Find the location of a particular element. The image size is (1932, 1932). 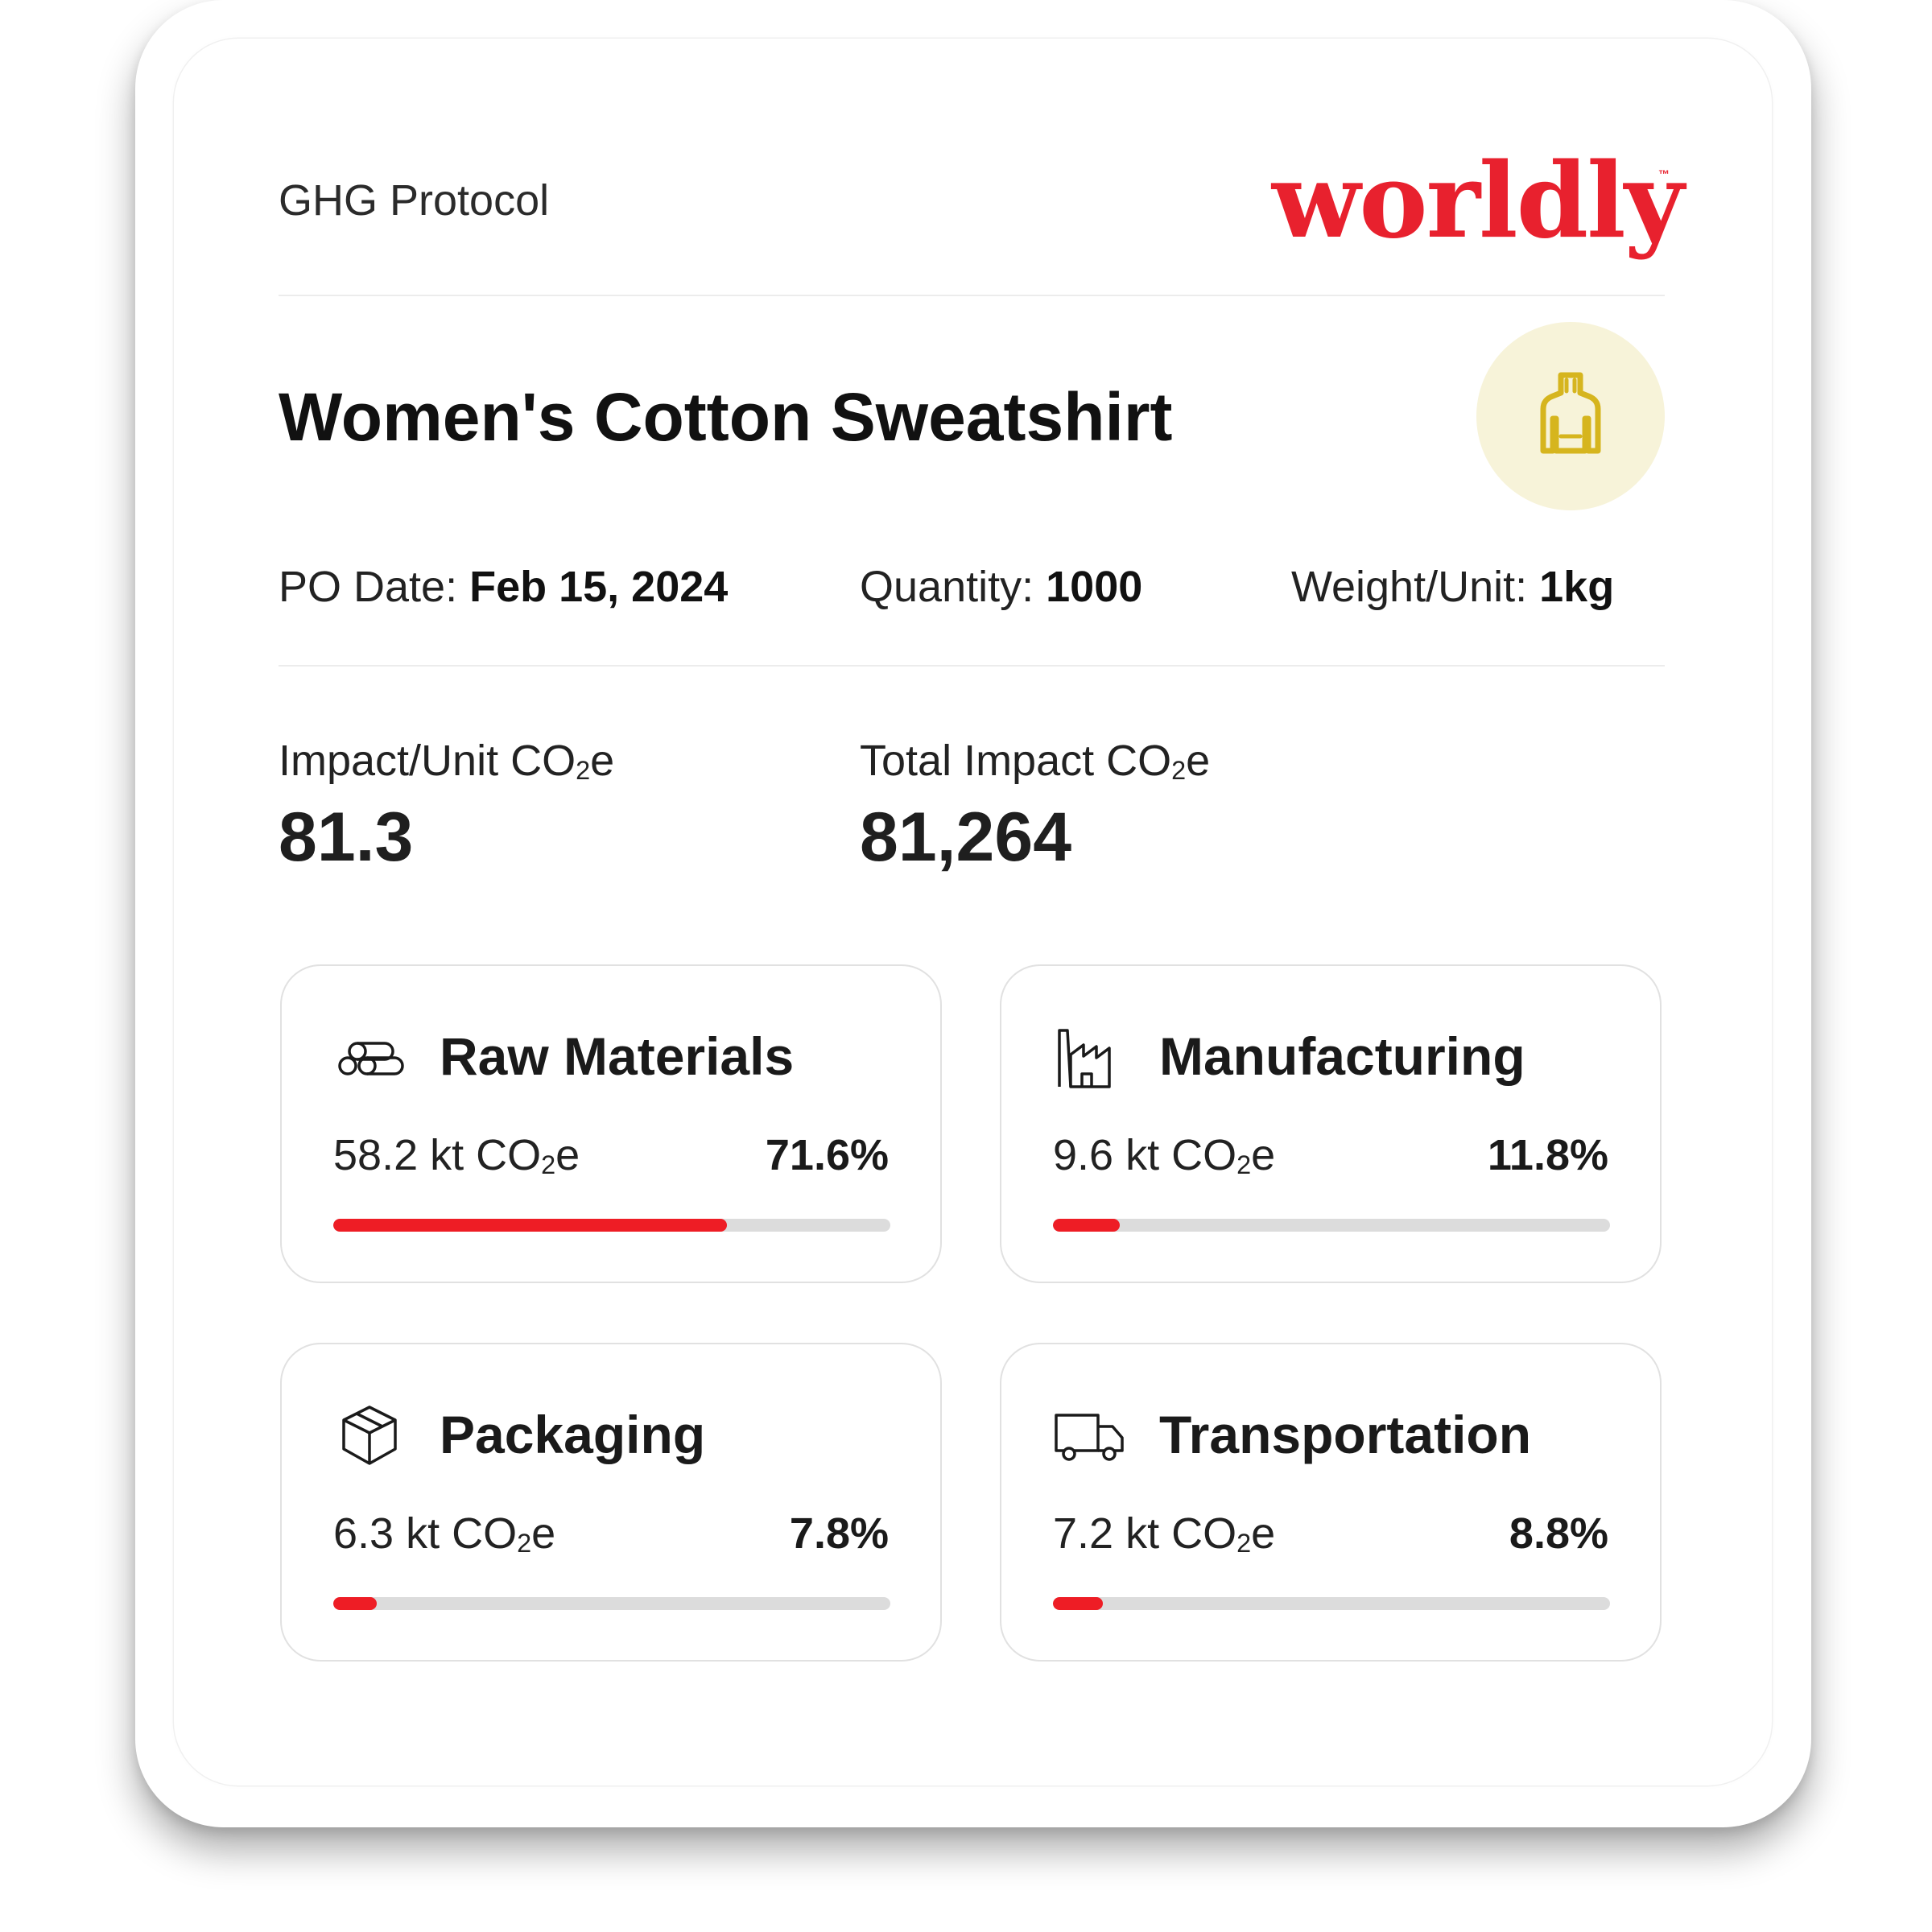

raw-materials-icon is located at coordinates (371, 1058).